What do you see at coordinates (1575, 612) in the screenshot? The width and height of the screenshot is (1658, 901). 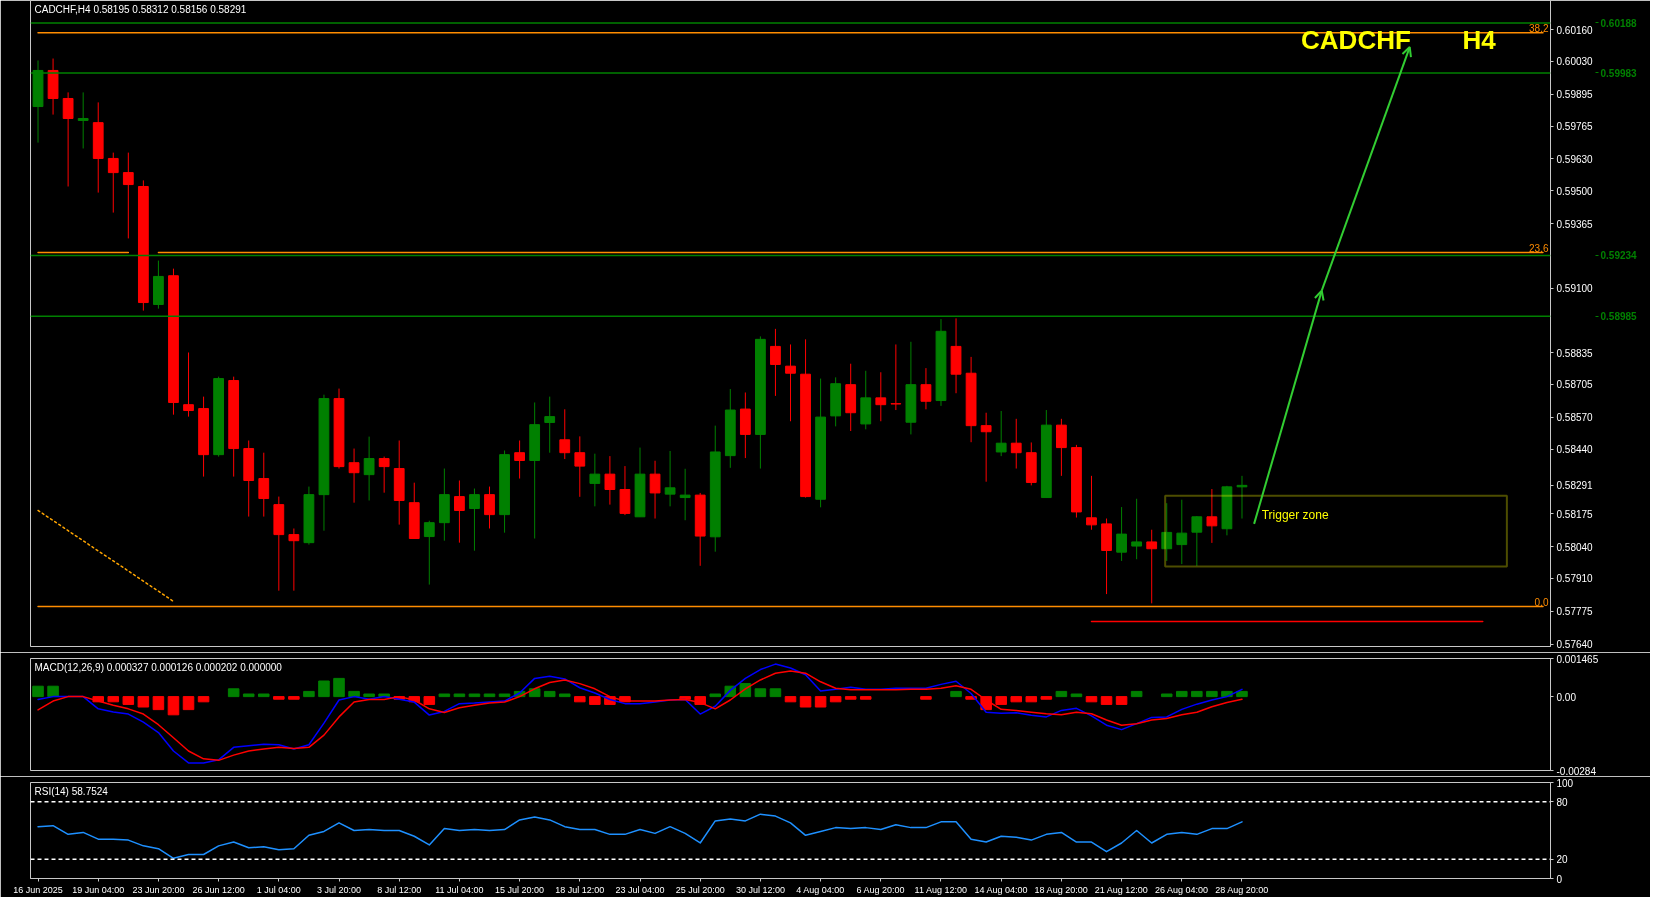 I see `y-tick-label: 0.57775` at bounding box center [1575, 612].